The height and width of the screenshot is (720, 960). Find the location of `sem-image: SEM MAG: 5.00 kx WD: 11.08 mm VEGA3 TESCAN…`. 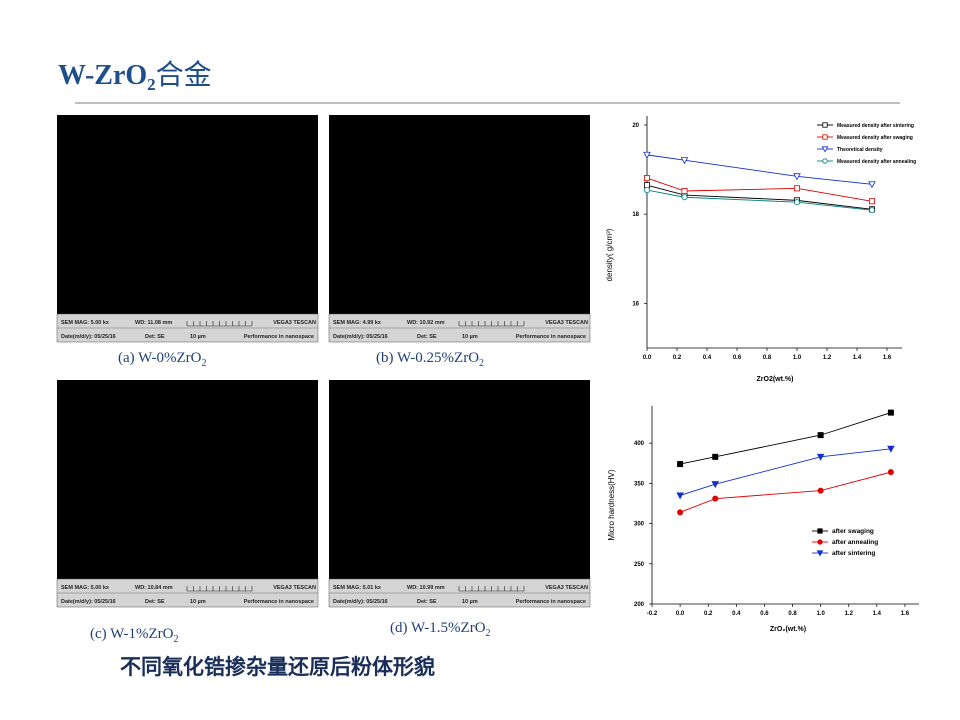

sem-image: SEM MAG: 5.00 kx WD: 11.08 mm VEGA3 TESCAN… is located at coordinates (187, 229).